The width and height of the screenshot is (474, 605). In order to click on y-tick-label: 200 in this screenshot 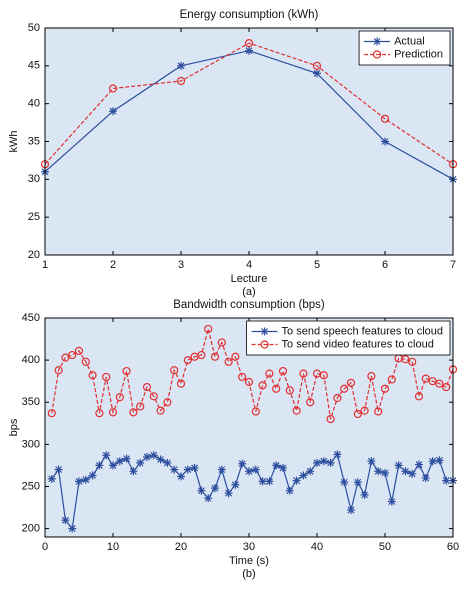, I will do `click(31, 528)`.